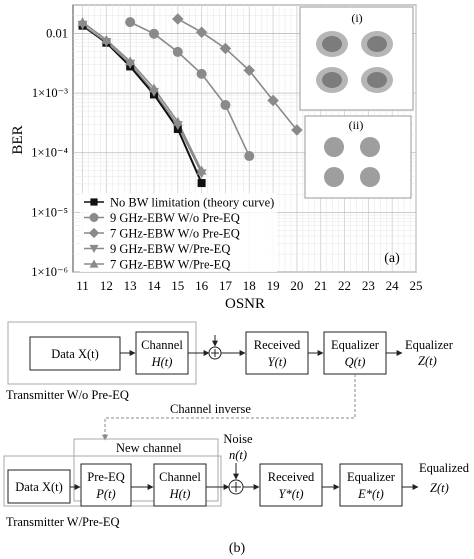 Image resolution: width=474 pixels, height=559 pixels. Describe the element at coordinates (444, 468) in the screenshot. I see `output-bottom-line1: Equalized` at that location.